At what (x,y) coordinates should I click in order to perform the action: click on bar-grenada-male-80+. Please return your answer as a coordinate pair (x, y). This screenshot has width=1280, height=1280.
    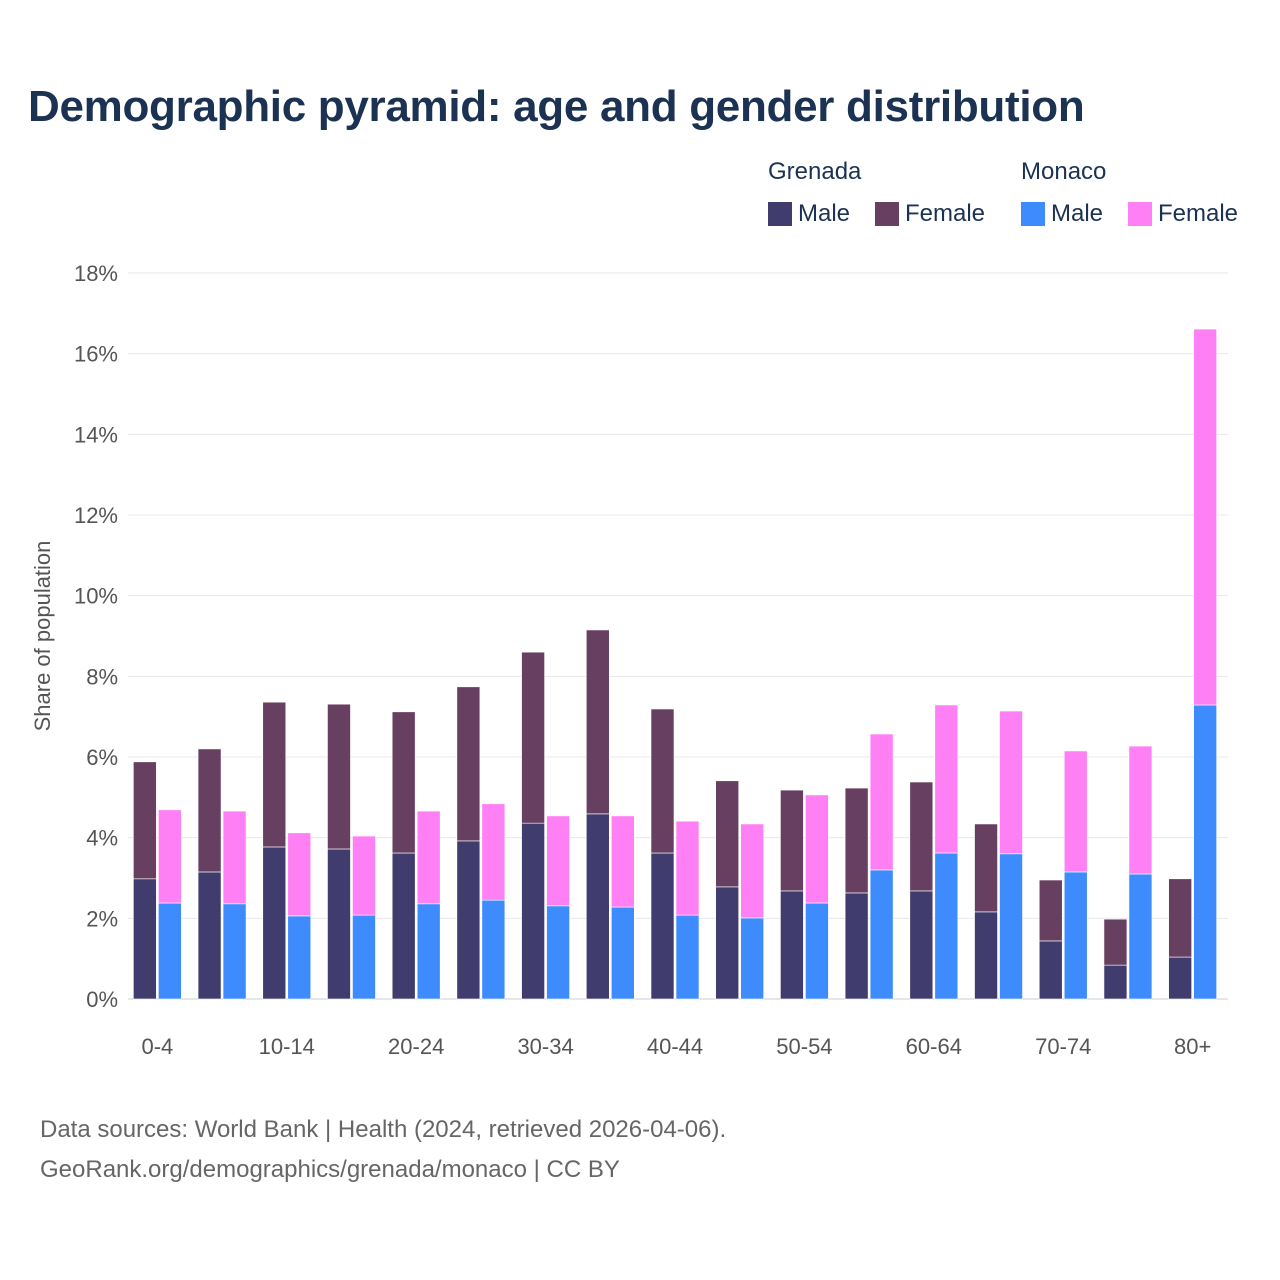
    Looking at the image, I should click on (1180, 978).